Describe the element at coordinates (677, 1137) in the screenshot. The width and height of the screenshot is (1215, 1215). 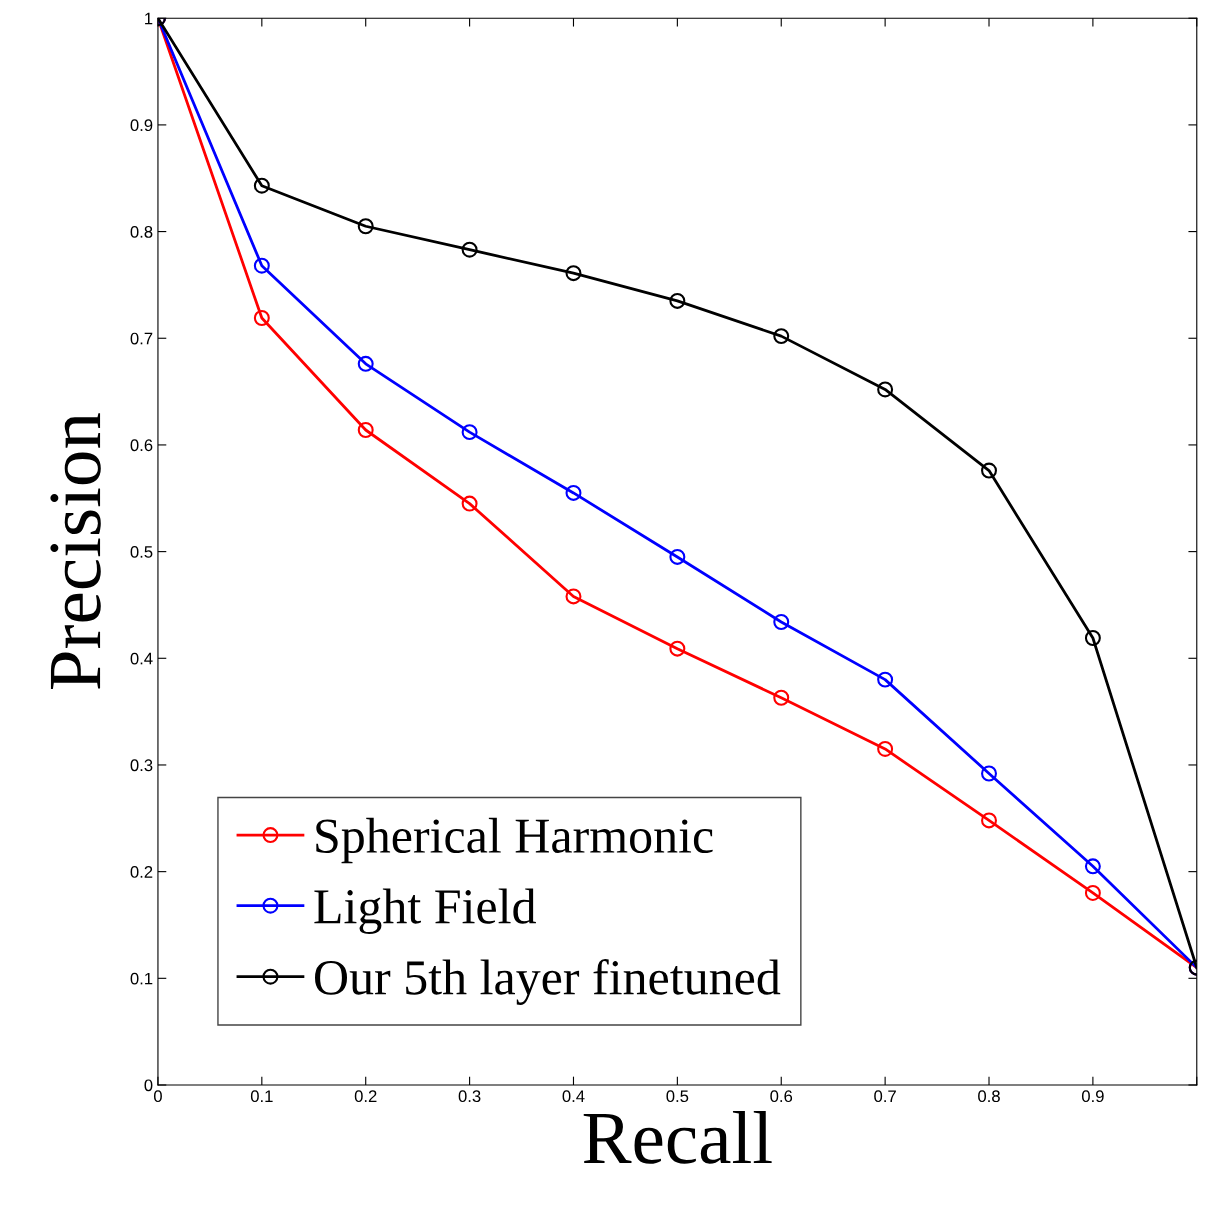
I see `x-axis-title: Recall` at that location.